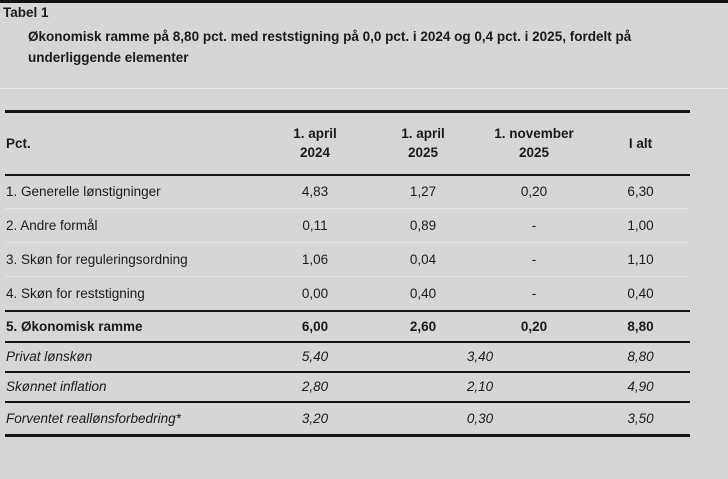  Describe the element at coordinates (315, 418) in the screenshot. I see `cell-value: 3,20` at that location.